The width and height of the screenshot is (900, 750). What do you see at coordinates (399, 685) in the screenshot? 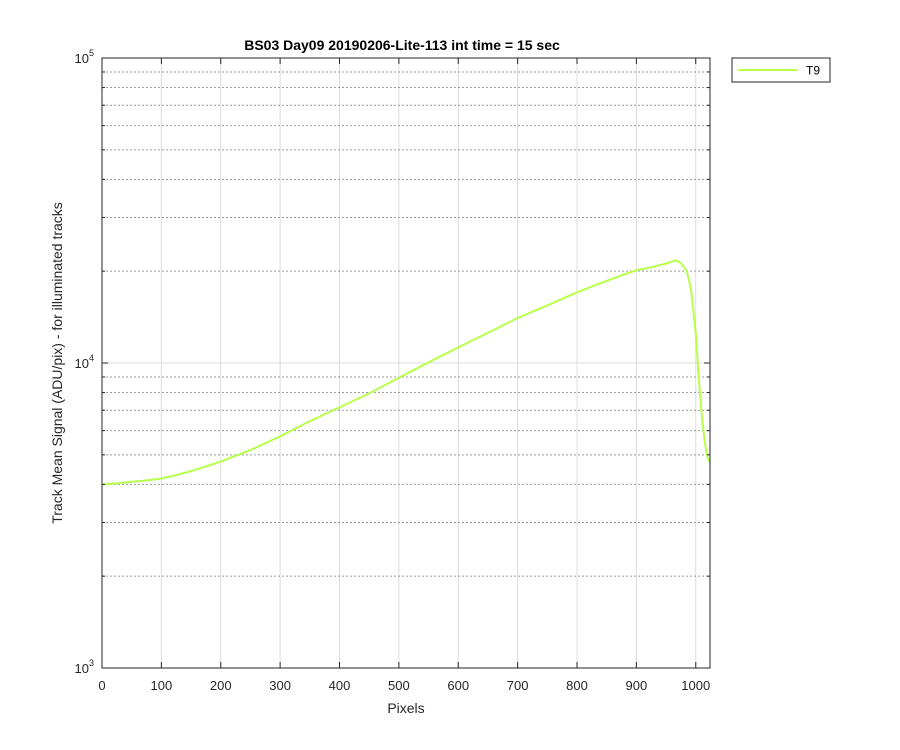
I see `x-tick-label: 500` at bounding box center [399, 685].